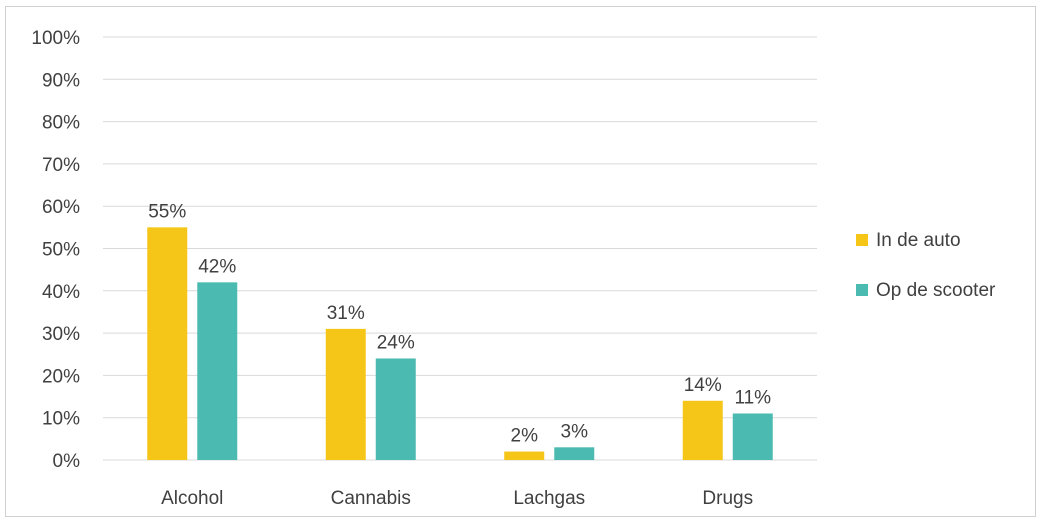 This screenshot has width=1040, height=519. I want to click on legend-label: In de auto, so click(918, 240).